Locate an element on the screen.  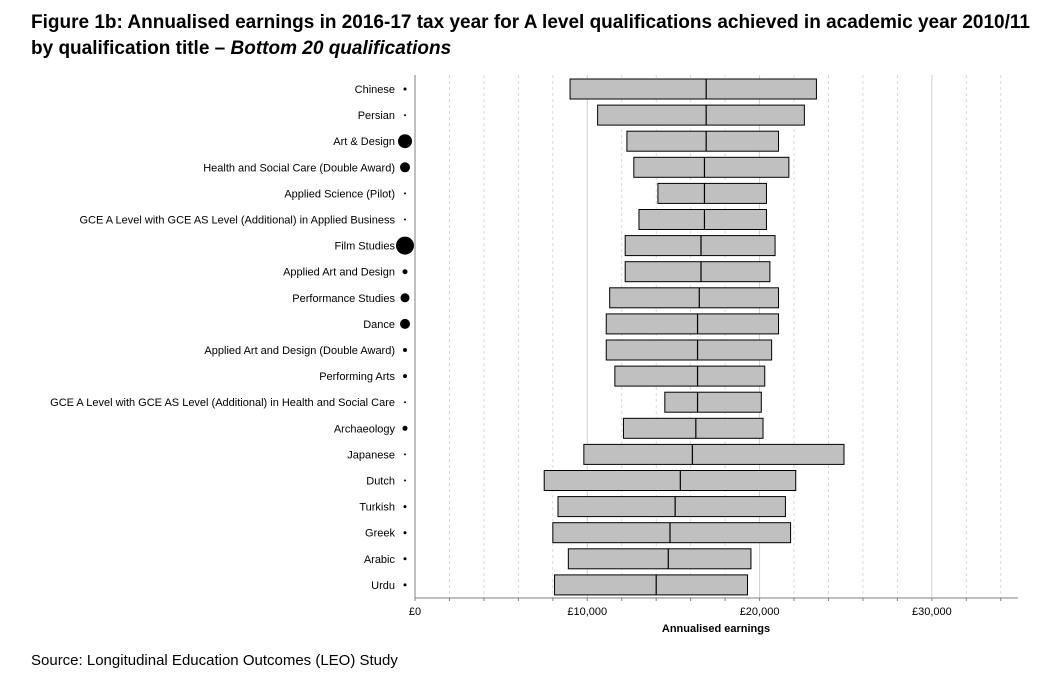
category-label: Dance is located at coordinates (379, 325).